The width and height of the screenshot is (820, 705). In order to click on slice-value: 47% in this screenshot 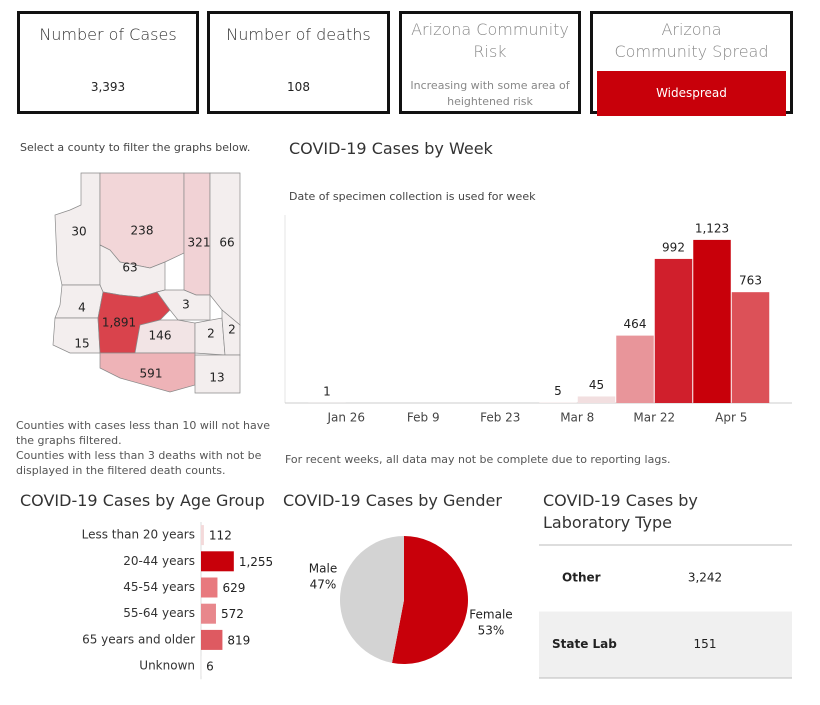, I will do `click(323, 585)`.